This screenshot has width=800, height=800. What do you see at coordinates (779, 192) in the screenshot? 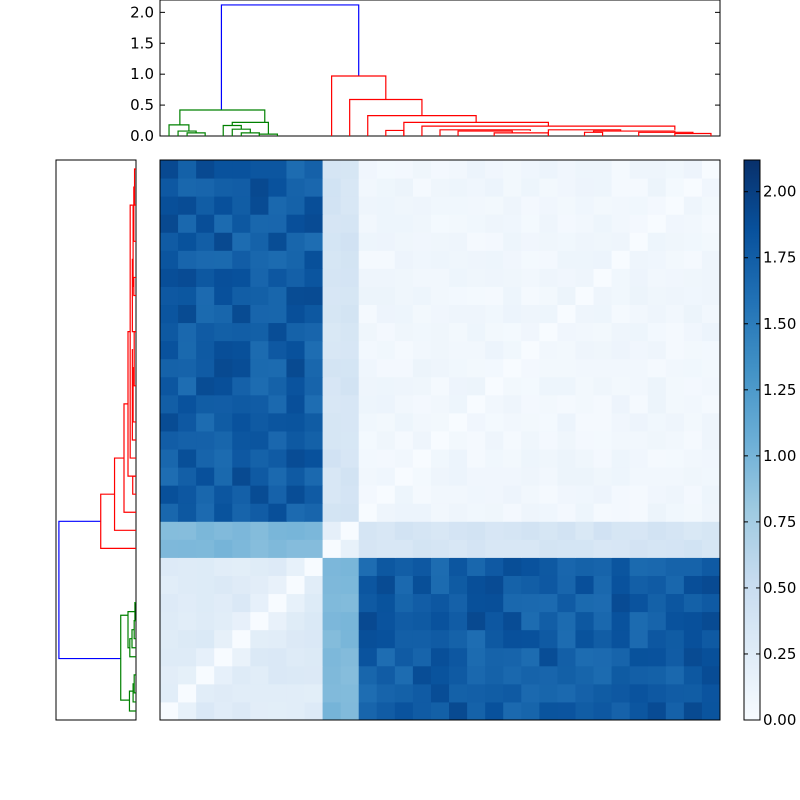
I see `colorbar-tick-label: 2.00` at bounding box center [779, 192].